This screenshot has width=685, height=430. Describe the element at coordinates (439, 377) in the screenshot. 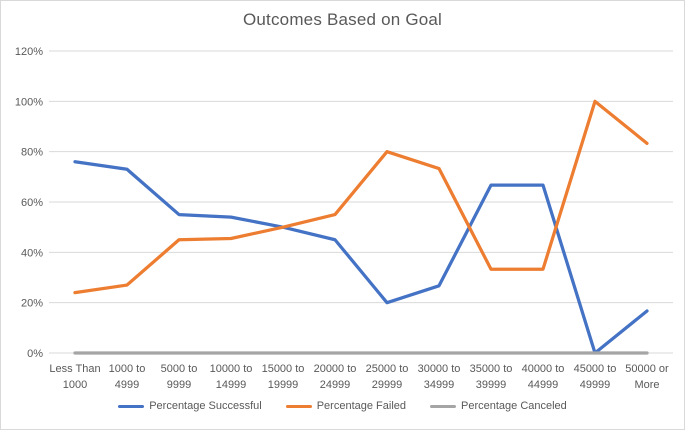

I see `x-axis-category-label: 30000 to 34999` at that location.